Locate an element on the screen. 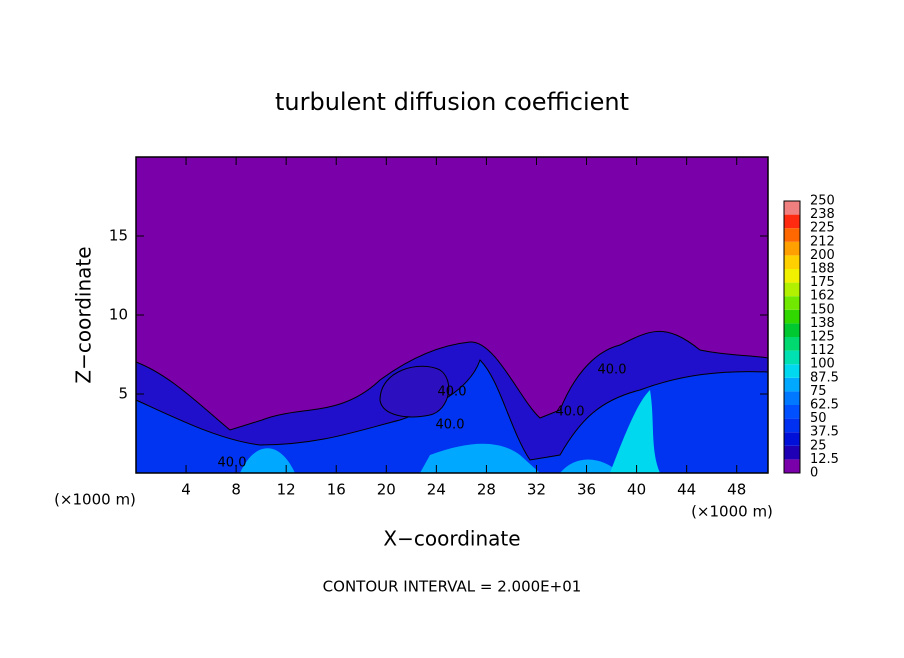  x-tick-label: 40 is located at coordinates (636, 490).